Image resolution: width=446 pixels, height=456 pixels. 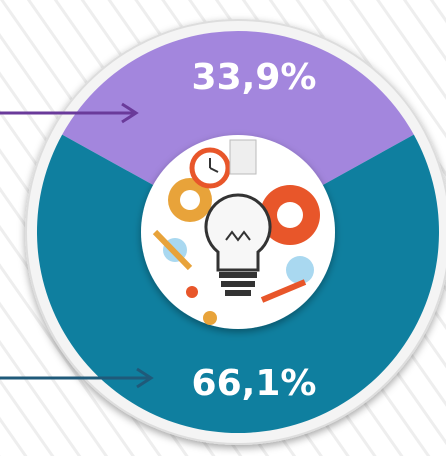 What do you see at coordinates (254, 77) in the screenshot?
I see `value-label: 33,9%` at bounding box center [254, 77].